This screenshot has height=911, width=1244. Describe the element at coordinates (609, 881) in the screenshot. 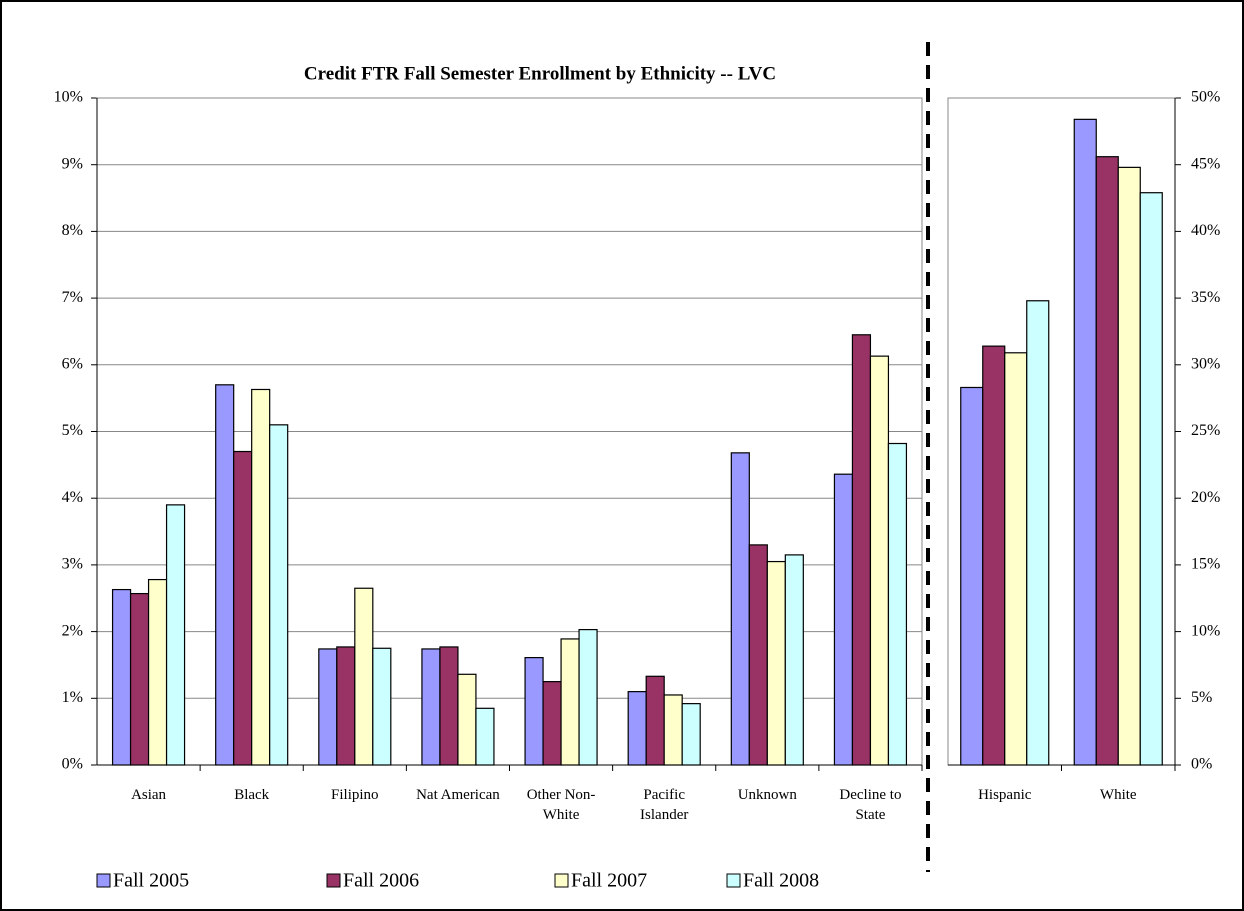

I see `legend-label: Fall 2007` at that location.